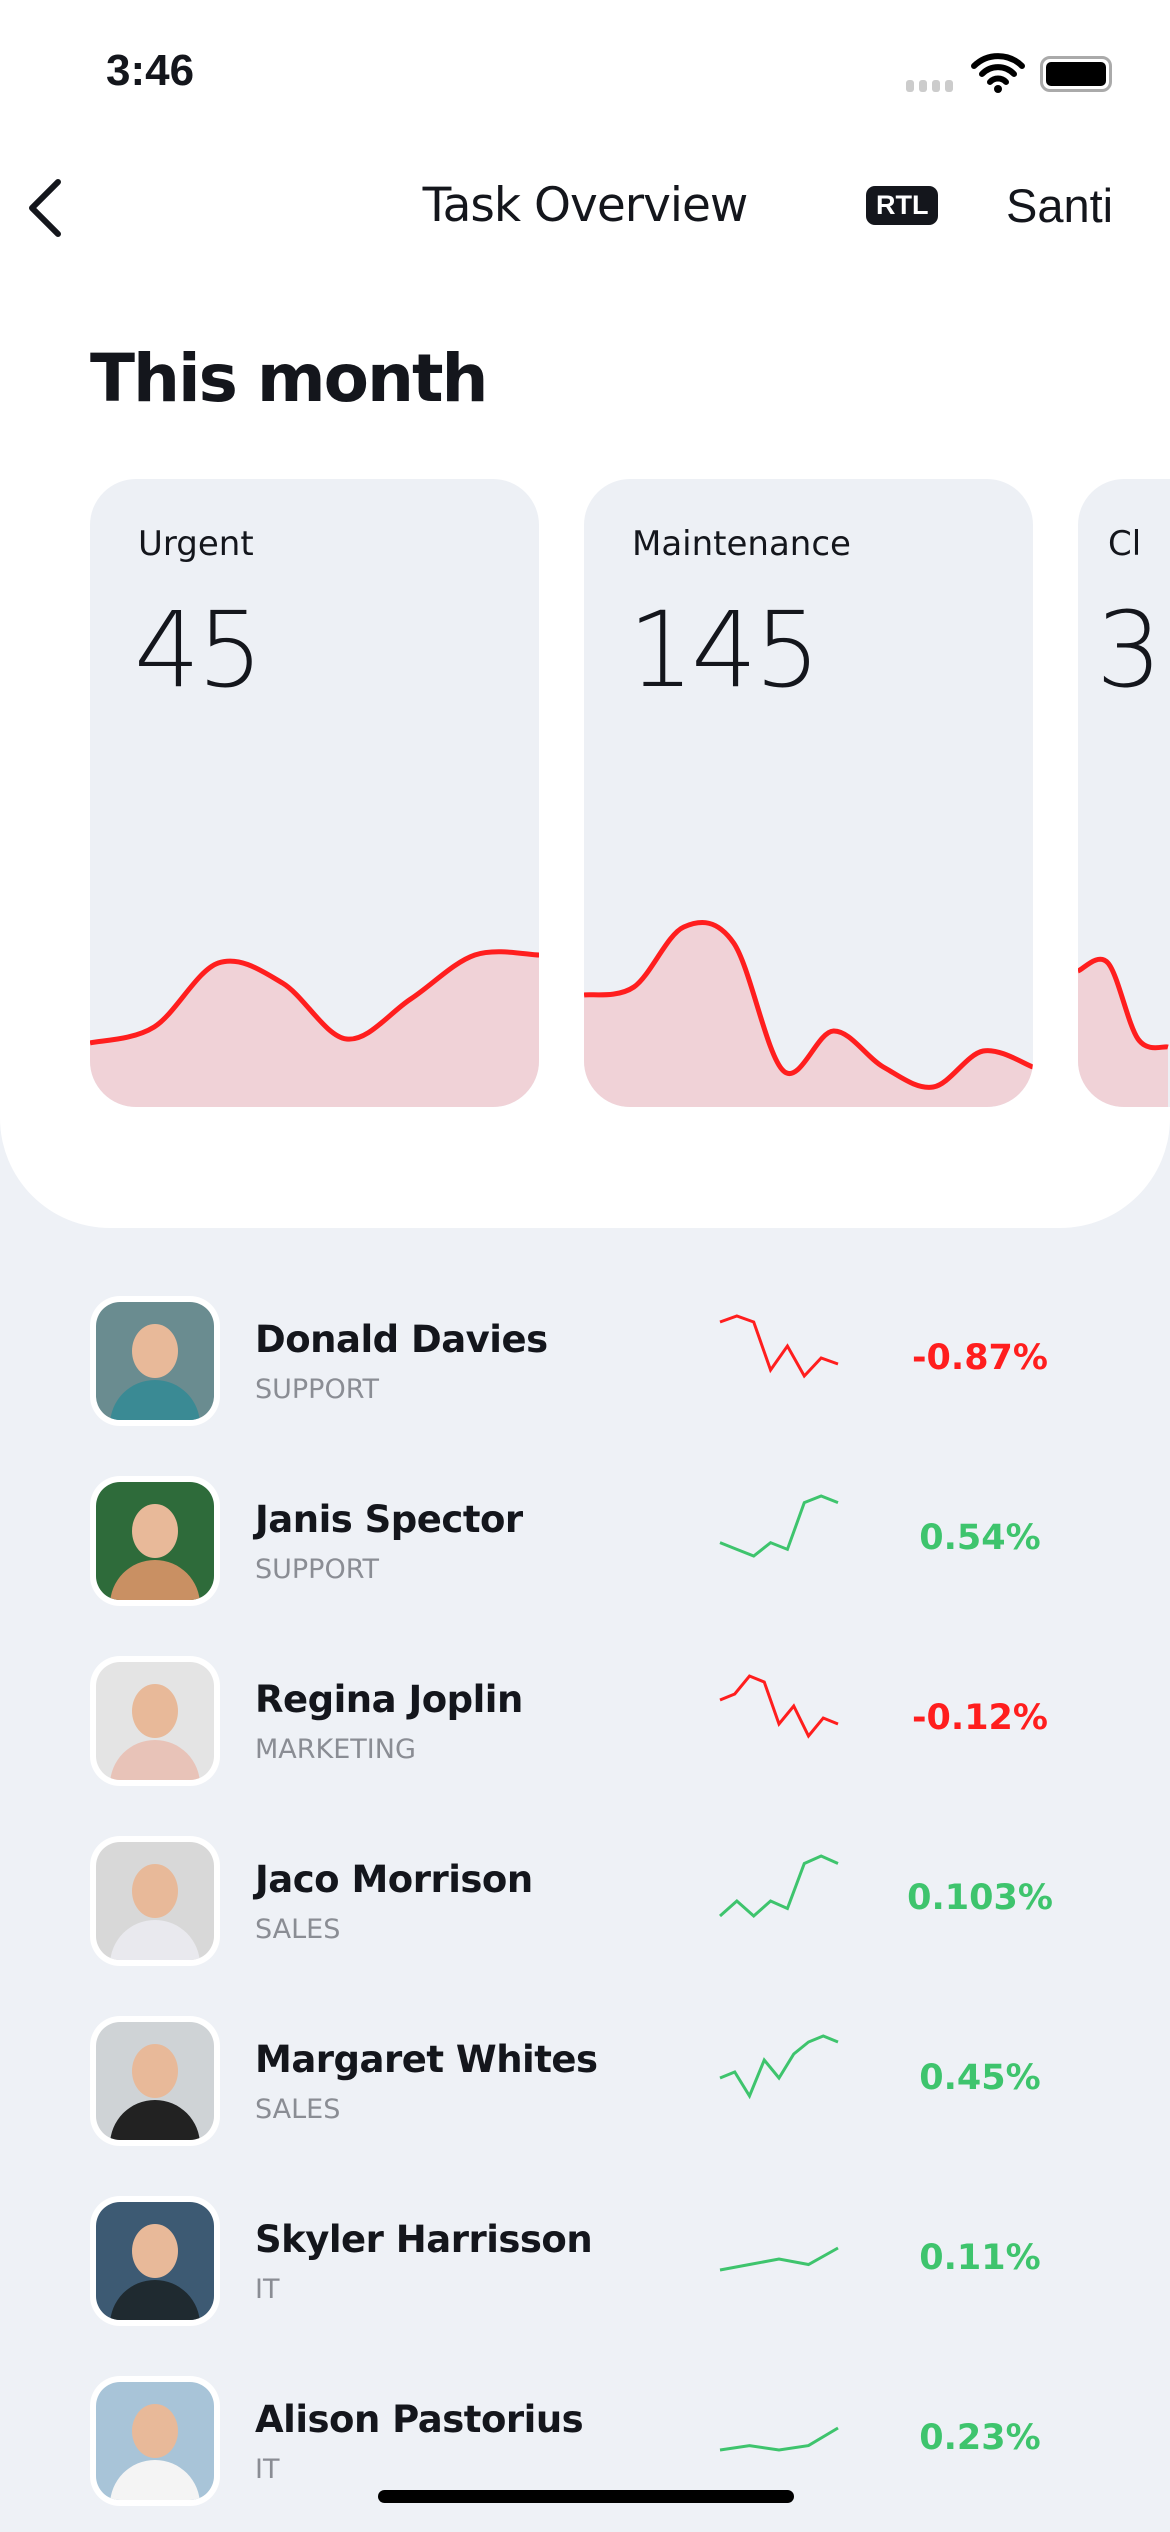 The width and height of the screenshot is (1170, 2532). Describe the element at coordinates (724, 650) in the screenshot. I see `card-value: 145` at that location.